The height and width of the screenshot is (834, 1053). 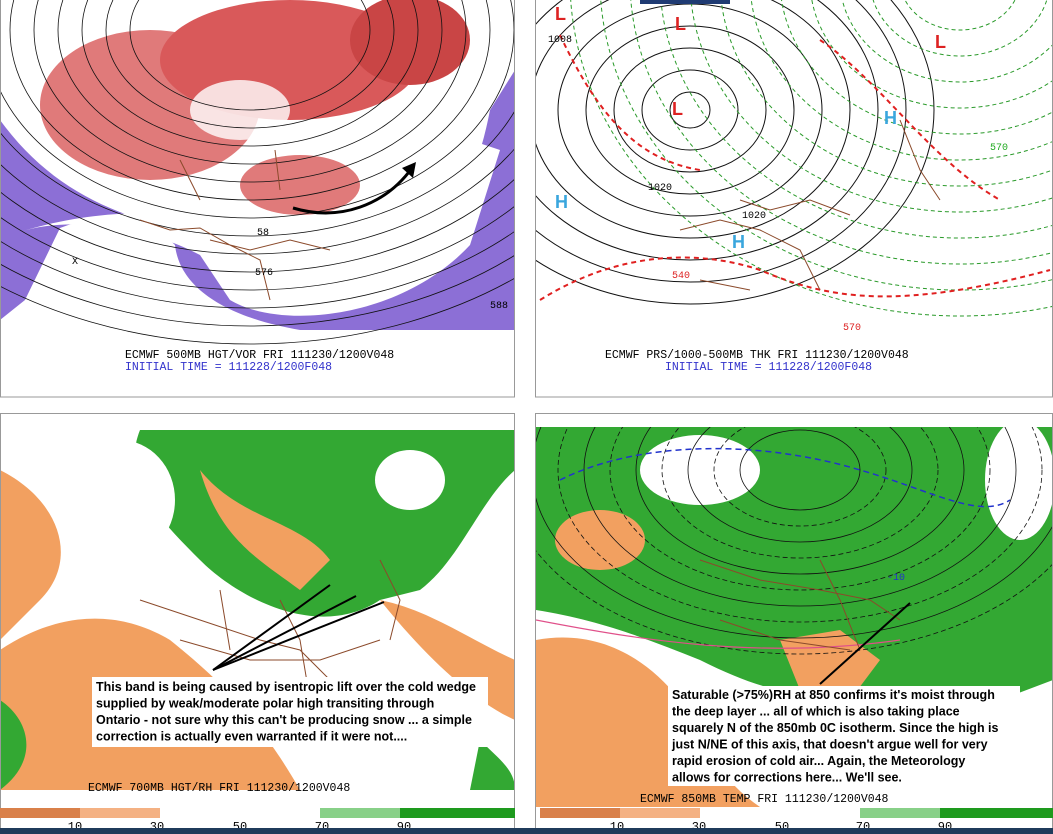 I want to click on contour-label: -10, so click(x=896, y=578).